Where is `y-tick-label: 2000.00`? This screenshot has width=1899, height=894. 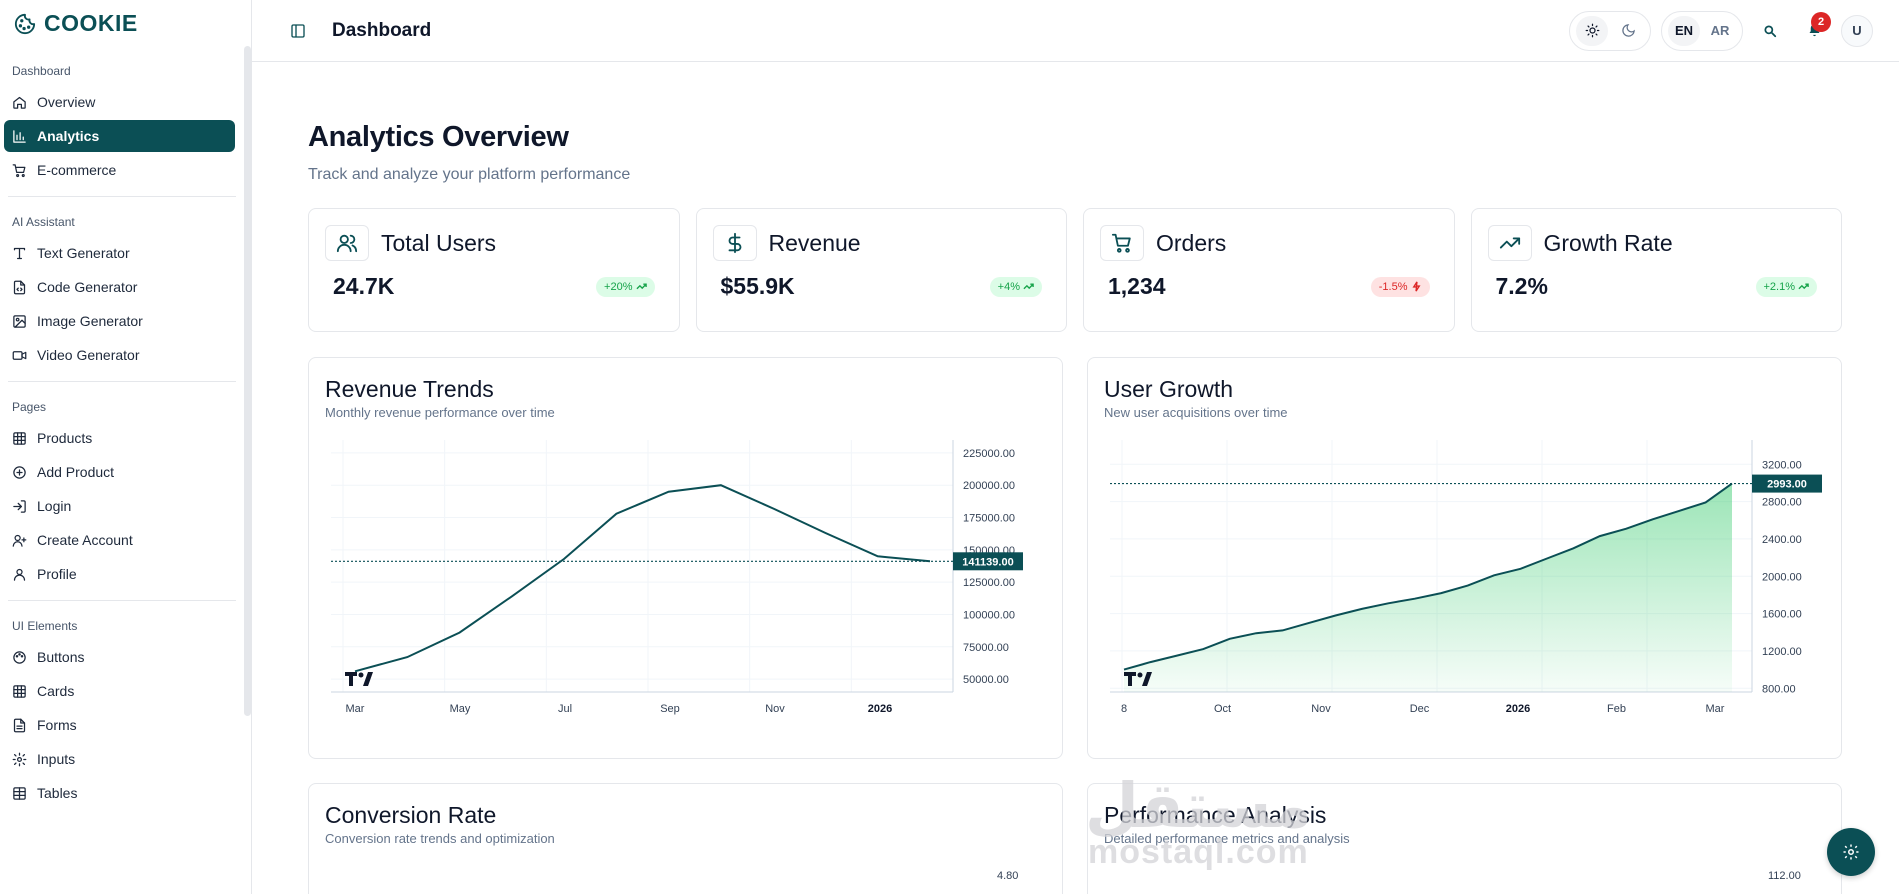
y-tick-label: 2000.00 is located at coordinates (1782, 577).